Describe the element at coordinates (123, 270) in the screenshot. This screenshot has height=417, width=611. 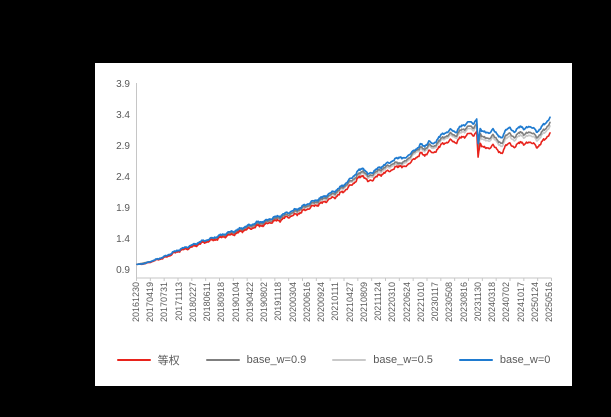
I see `y-tick-label: 0.9` at that location.